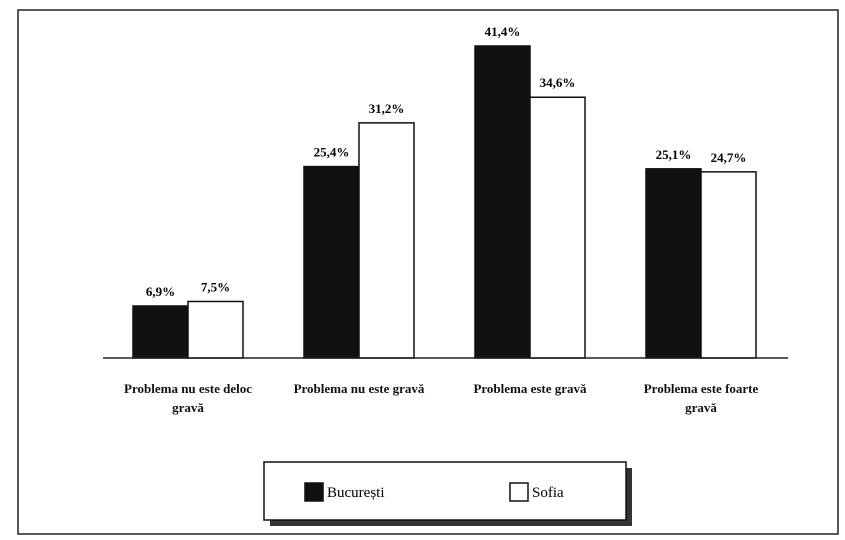  Describe the element at coordinates (701, 398) in the screenshot. I see `x-tick-label: Problema este foarte gravă` at that location.